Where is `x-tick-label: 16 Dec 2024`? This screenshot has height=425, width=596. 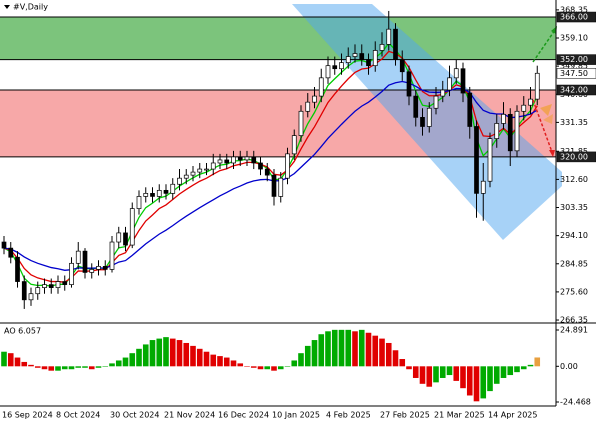
x-tick-label: 16 Dec 2024 is located at coordinates (243, 415).